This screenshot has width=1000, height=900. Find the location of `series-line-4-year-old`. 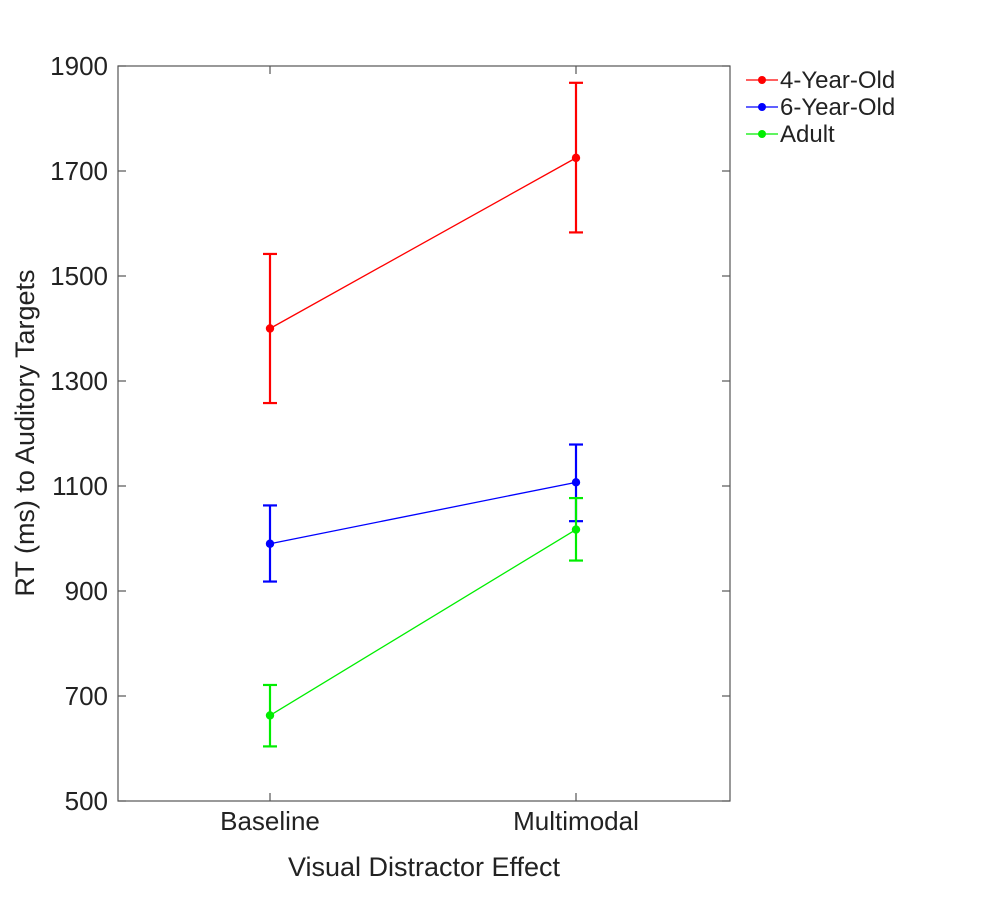

series-line-4-year-old is located at coordinates (423, 243).